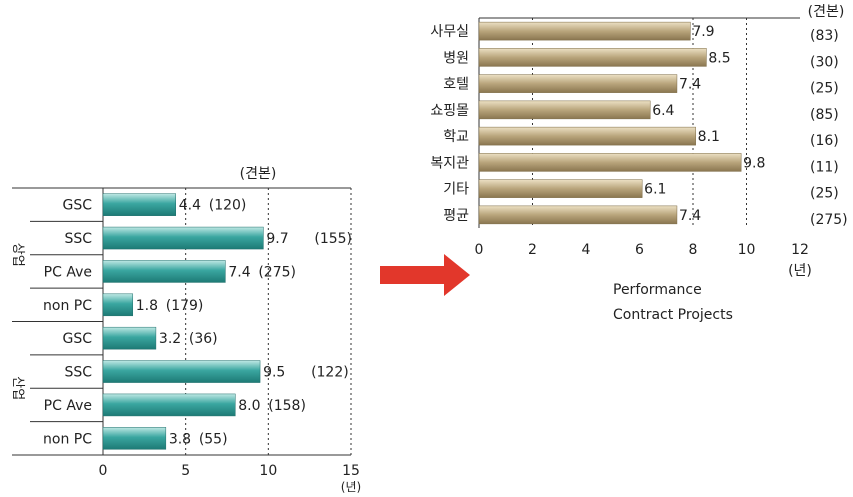 This screenshot has width=853, height=497. What do you see at coordinates (249, 406) in the screenshot?
I see `left-value-label: 8.0` at bounding box center [249, 406].